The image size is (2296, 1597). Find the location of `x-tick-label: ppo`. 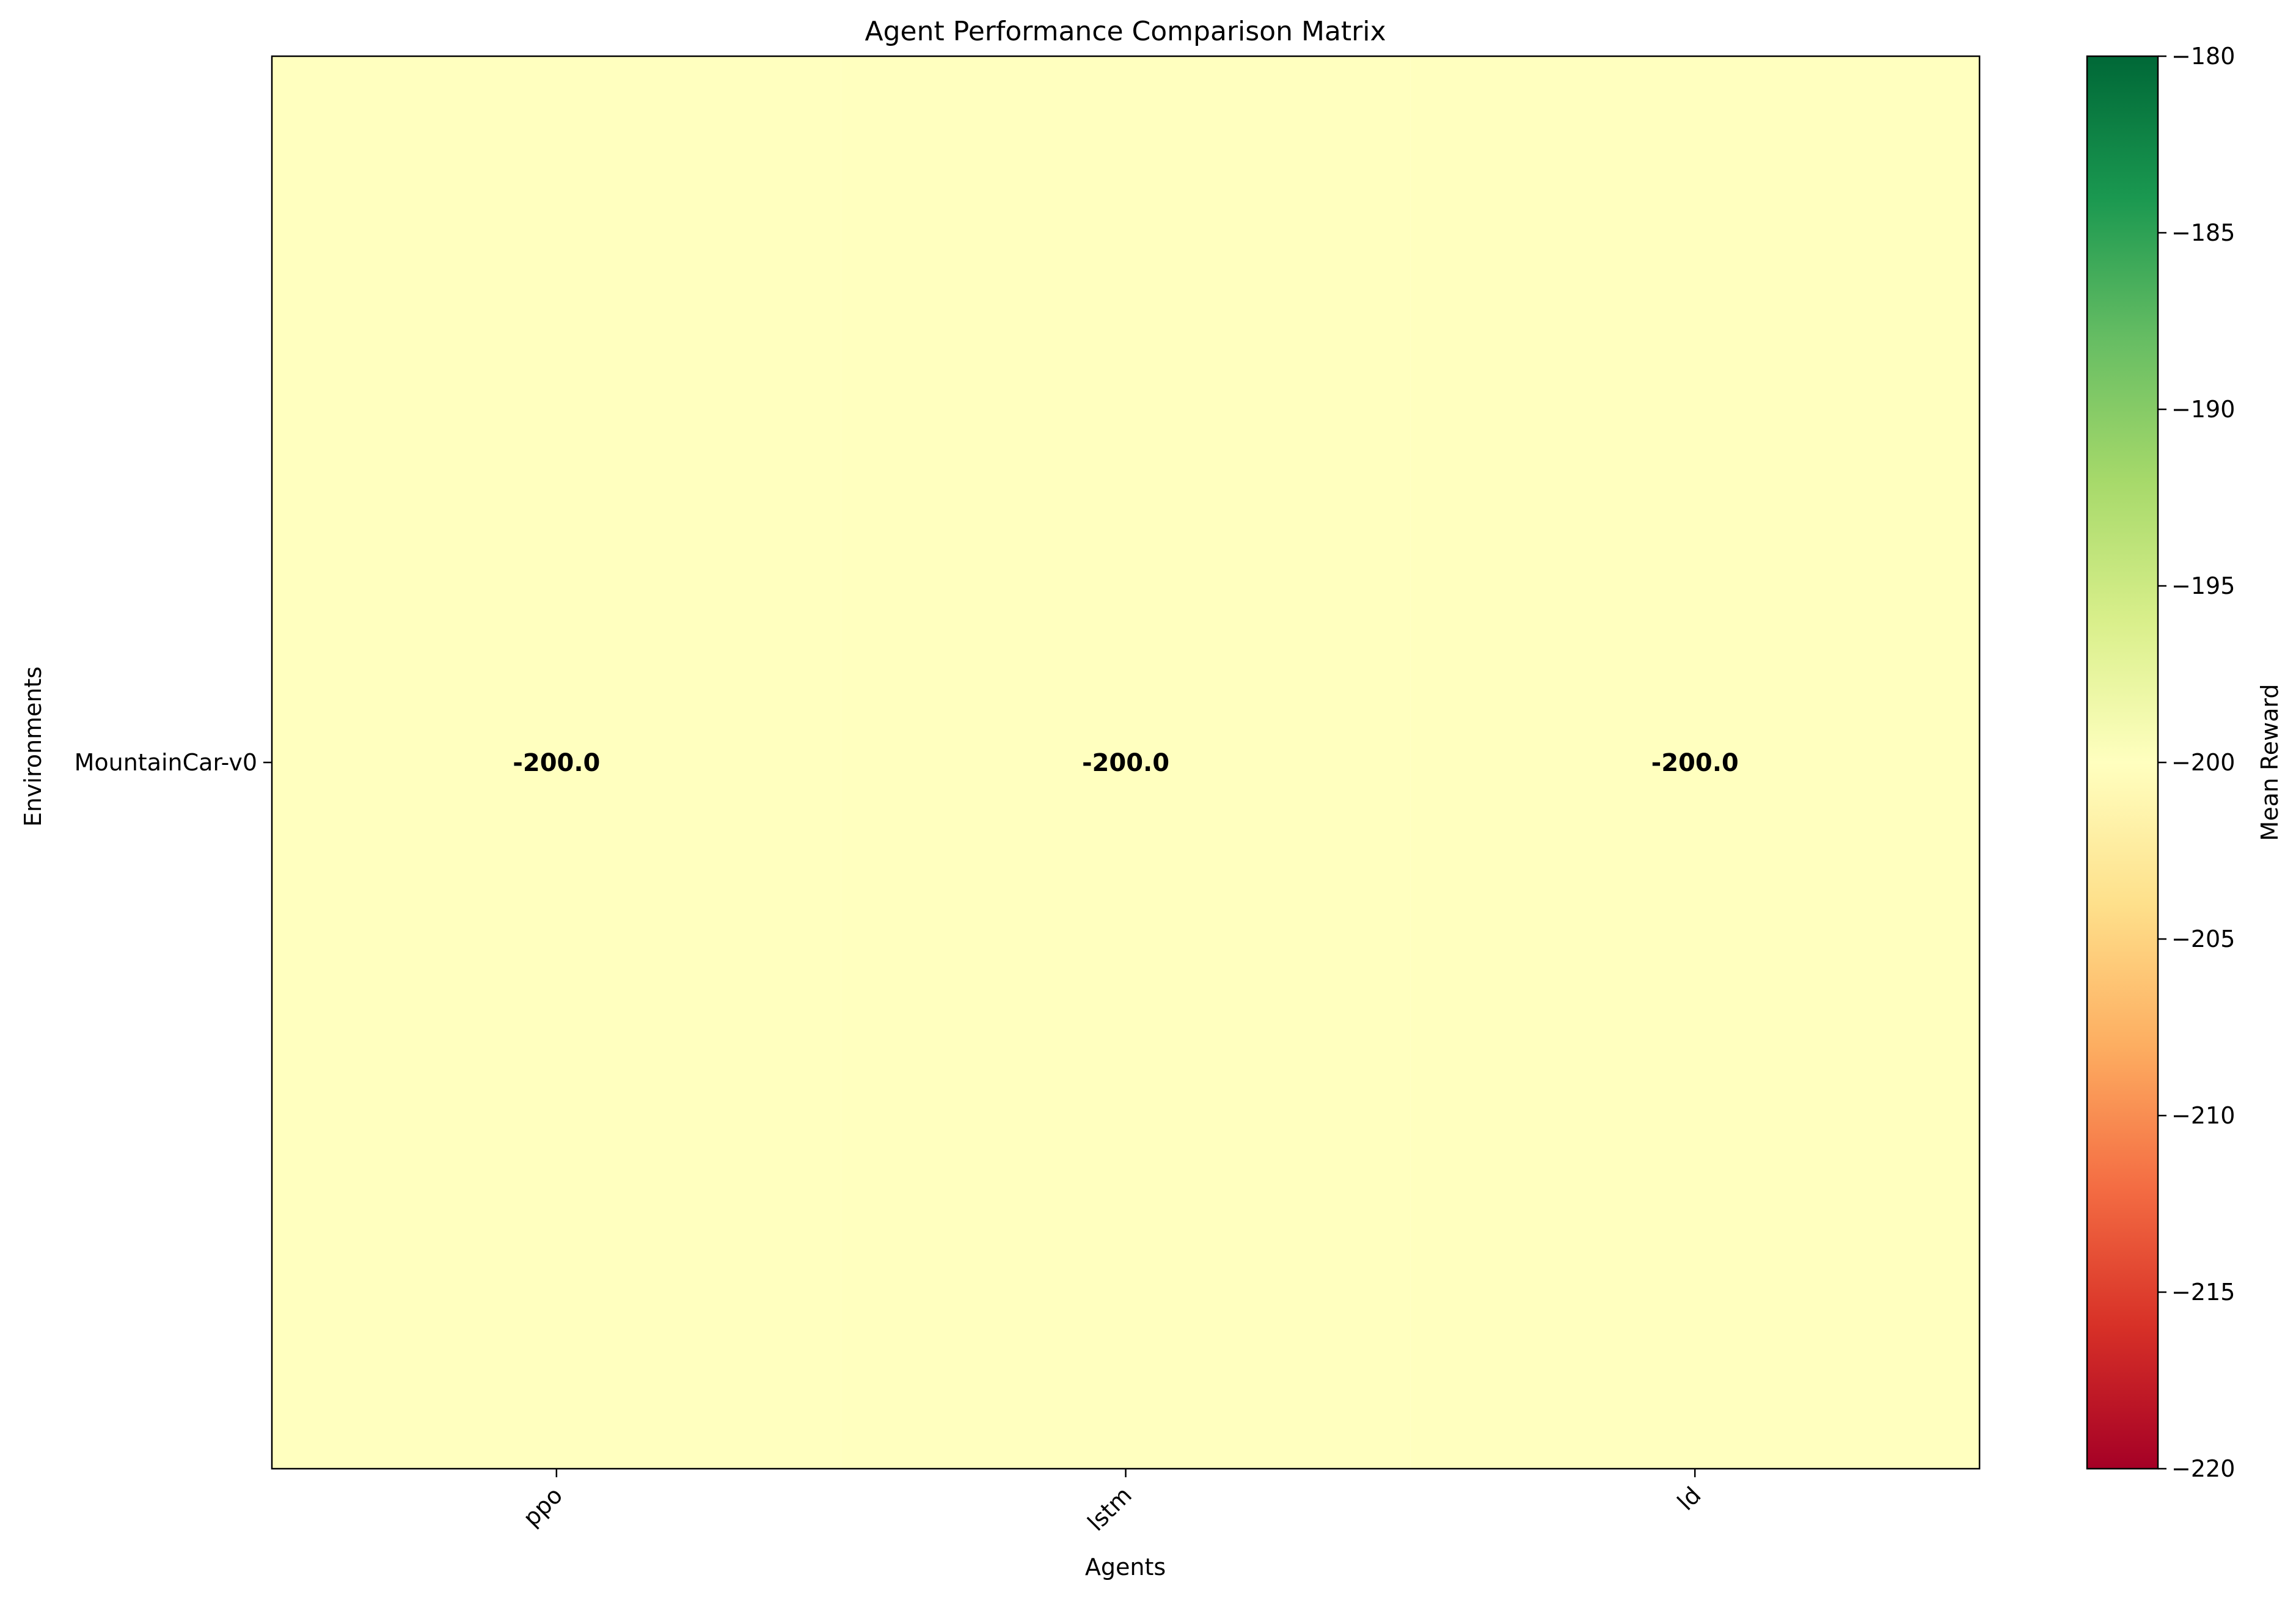

x-tick-label: ppo is located at coordinates (543, 1507).